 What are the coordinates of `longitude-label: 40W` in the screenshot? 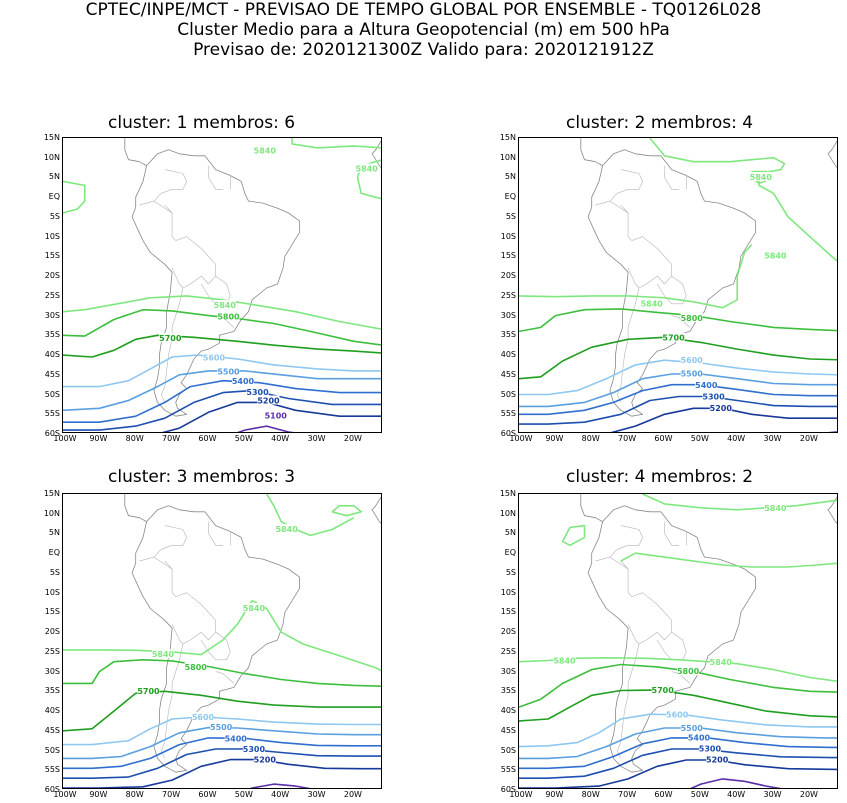 It's located at (736, 794).